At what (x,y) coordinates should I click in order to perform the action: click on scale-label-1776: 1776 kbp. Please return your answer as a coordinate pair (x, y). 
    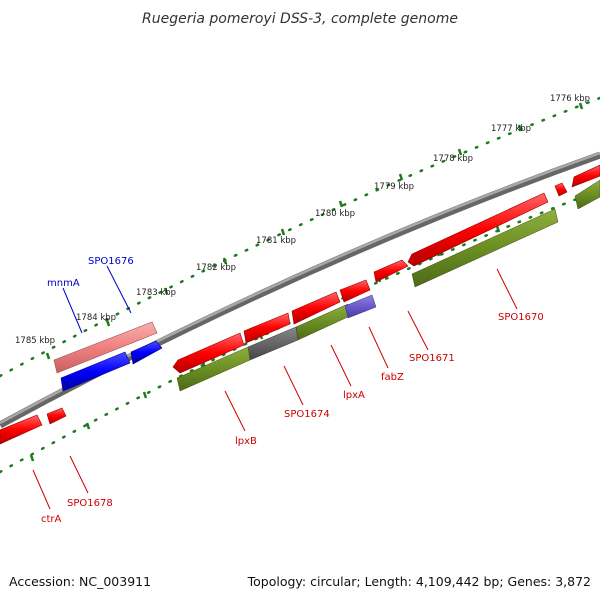
    Looking at the image, I should click on (570, 99).